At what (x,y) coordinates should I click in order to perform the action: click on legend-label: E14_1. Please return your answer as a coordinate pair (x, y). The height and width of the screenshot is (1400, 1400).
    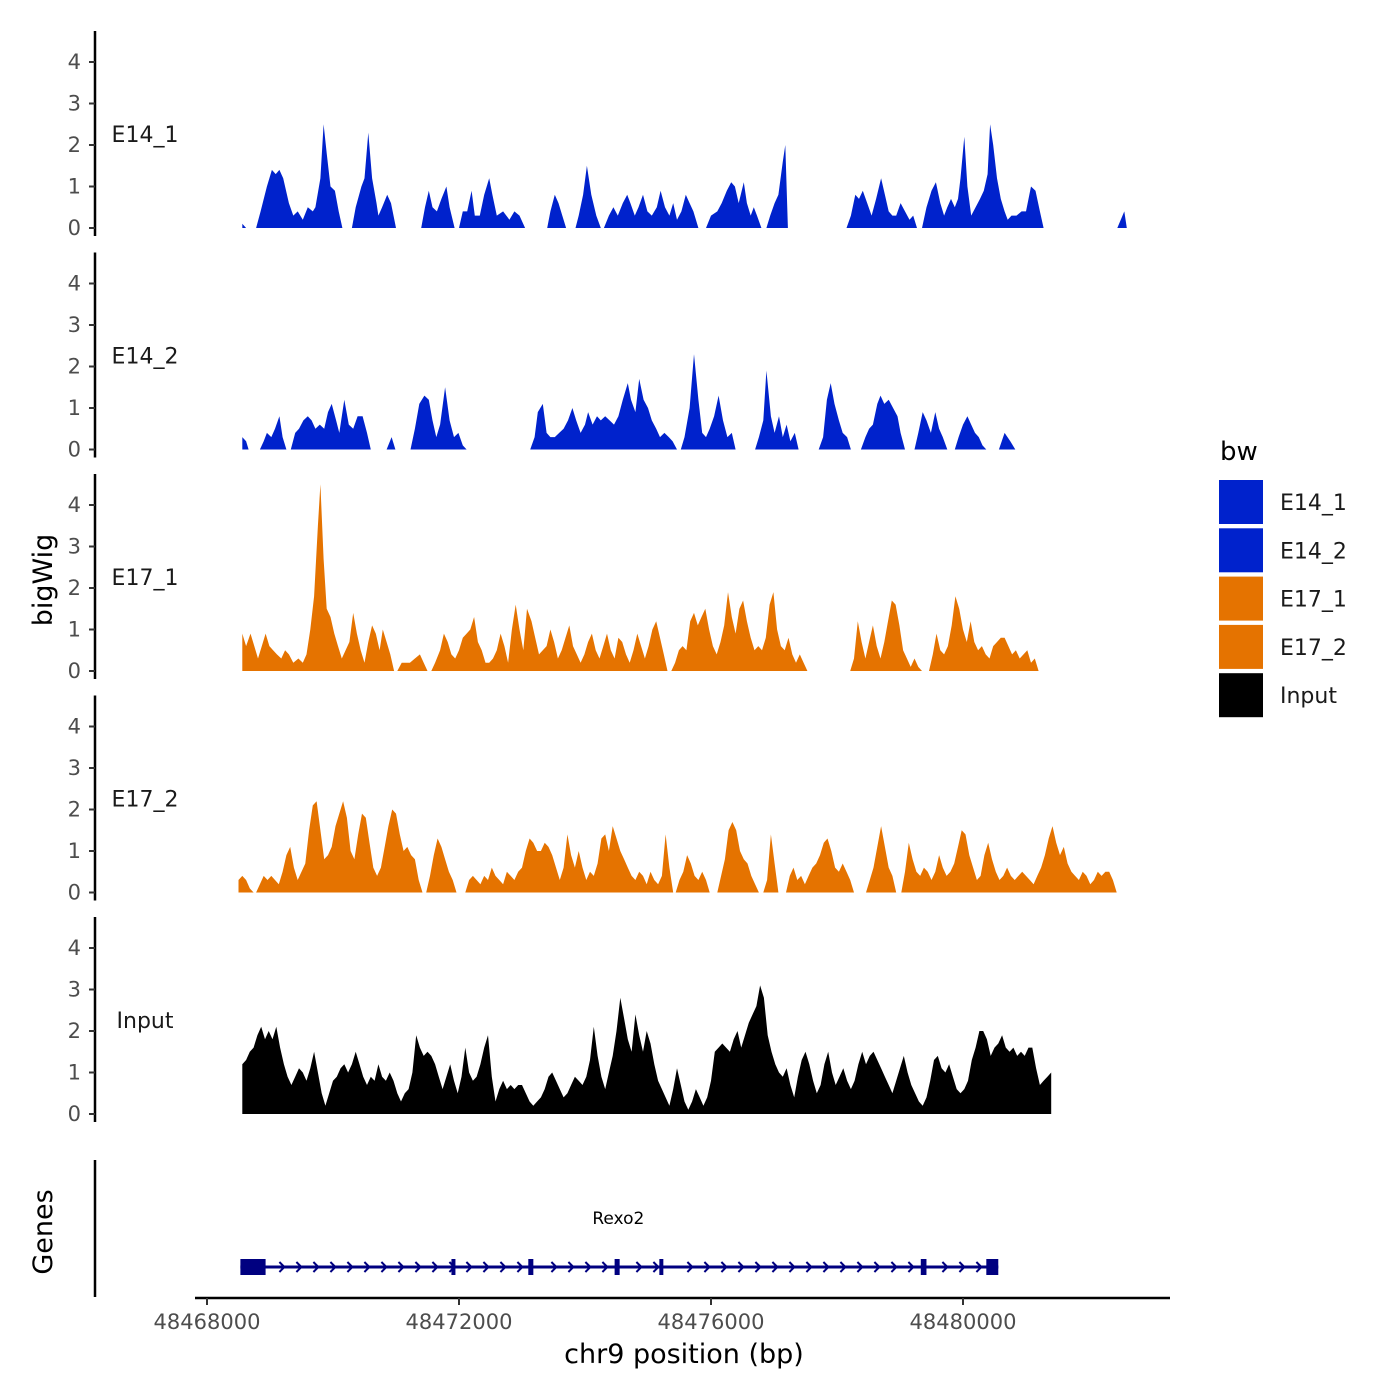
    Looking at the image, I should click on (1313, 503).